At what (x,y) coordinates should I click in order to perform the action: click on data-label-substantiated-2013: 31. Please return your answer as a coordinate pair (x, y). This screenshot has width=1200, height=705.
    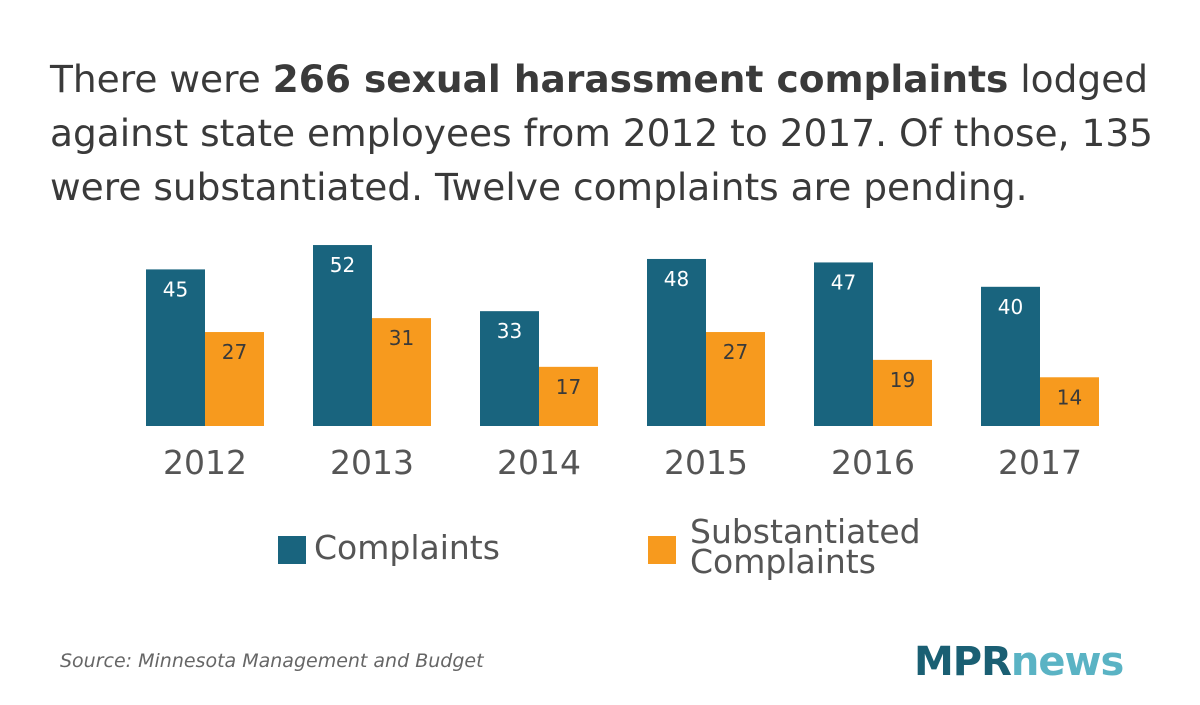
    Looking at the image, I should click on (401, 338).